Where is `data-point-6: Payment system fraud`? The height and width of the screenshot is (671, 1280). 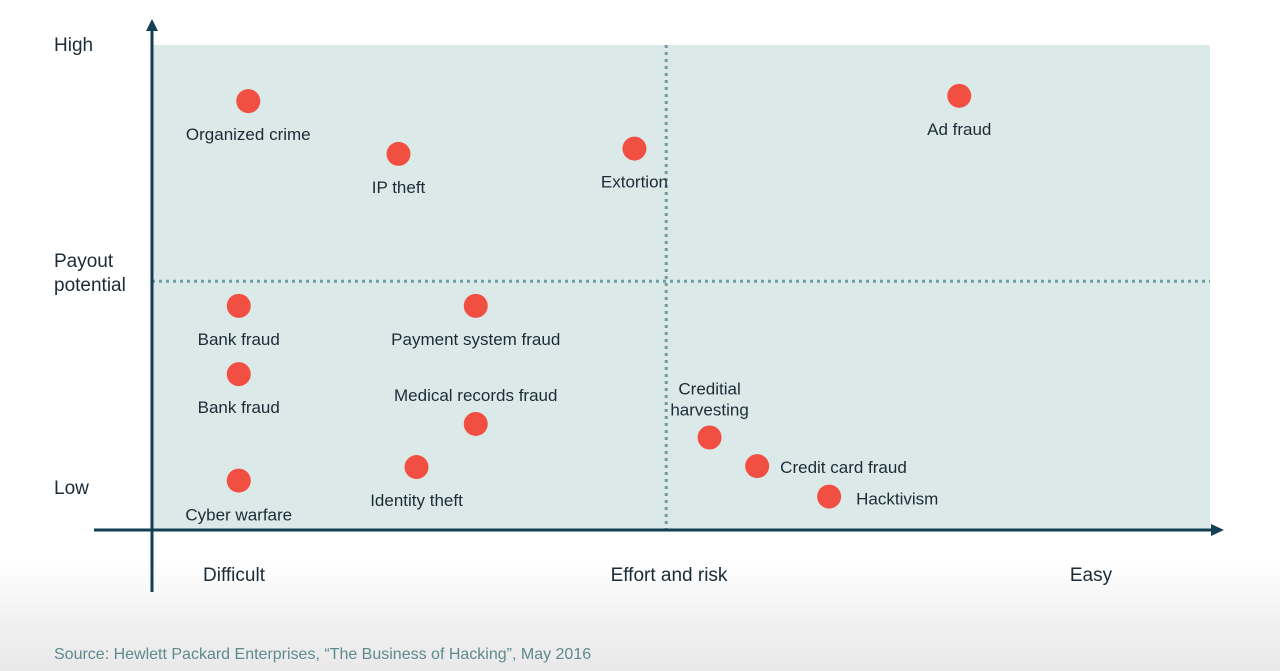
data-point-6: Payment system fraud is located at coordinates (475, 321).